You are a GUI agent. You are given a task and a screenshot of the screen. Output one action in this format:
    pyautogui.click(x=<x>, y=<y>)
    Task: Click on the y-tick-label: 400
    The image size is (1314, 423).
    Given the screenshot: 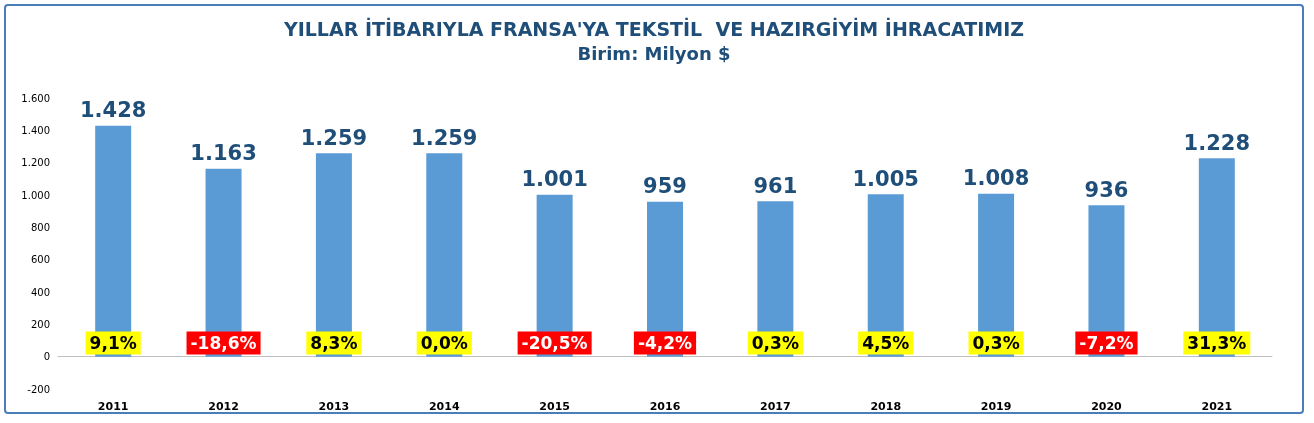 What is the action you would take?
    pyautogui.click(x=40, y=292)
    